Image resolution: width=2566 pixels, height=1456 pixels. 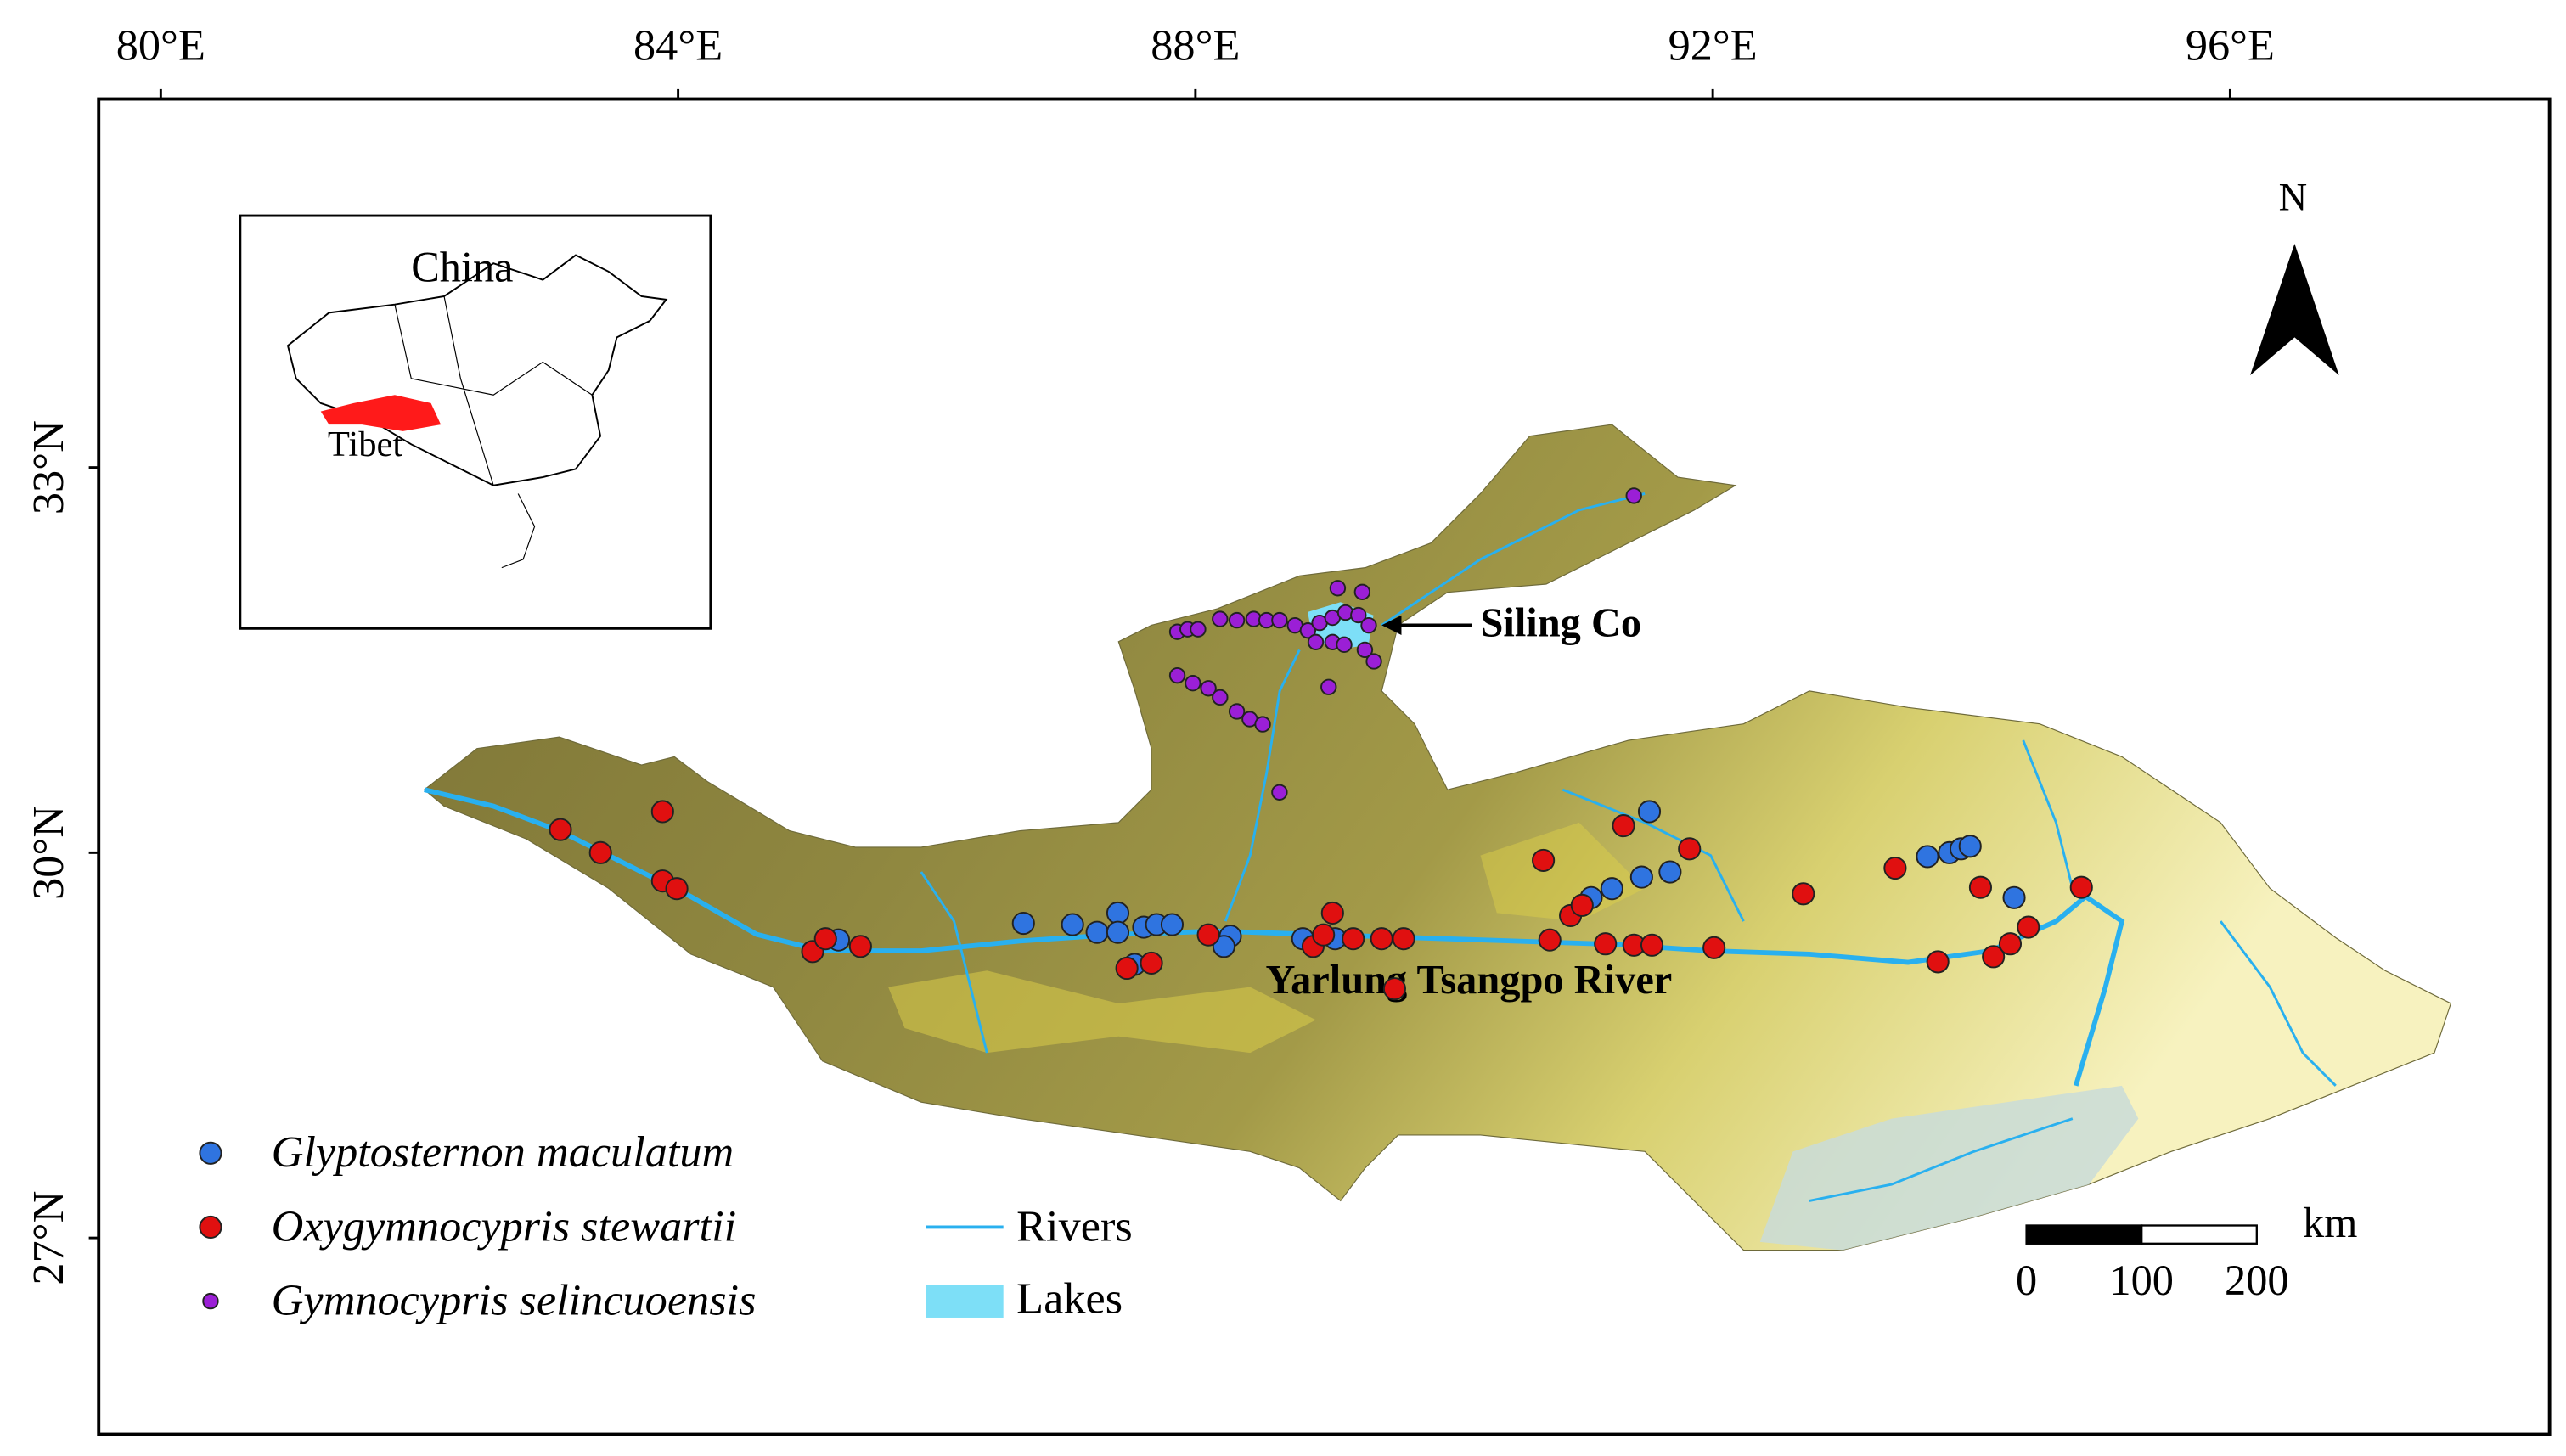 I want to click on annotation: Yarlung Tsangpo River, so click(x=1468, y=980).